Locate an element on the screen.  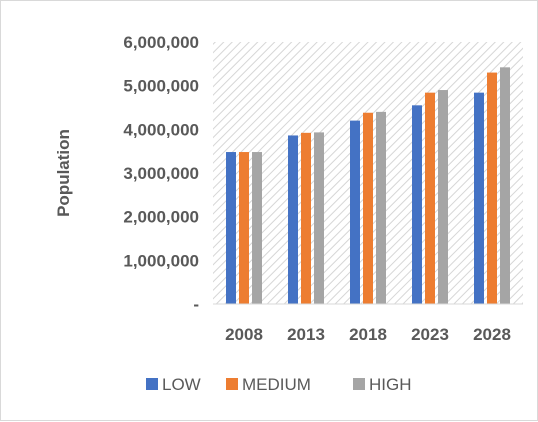
legend-swatch-medium is located at coordinates (232, 384).